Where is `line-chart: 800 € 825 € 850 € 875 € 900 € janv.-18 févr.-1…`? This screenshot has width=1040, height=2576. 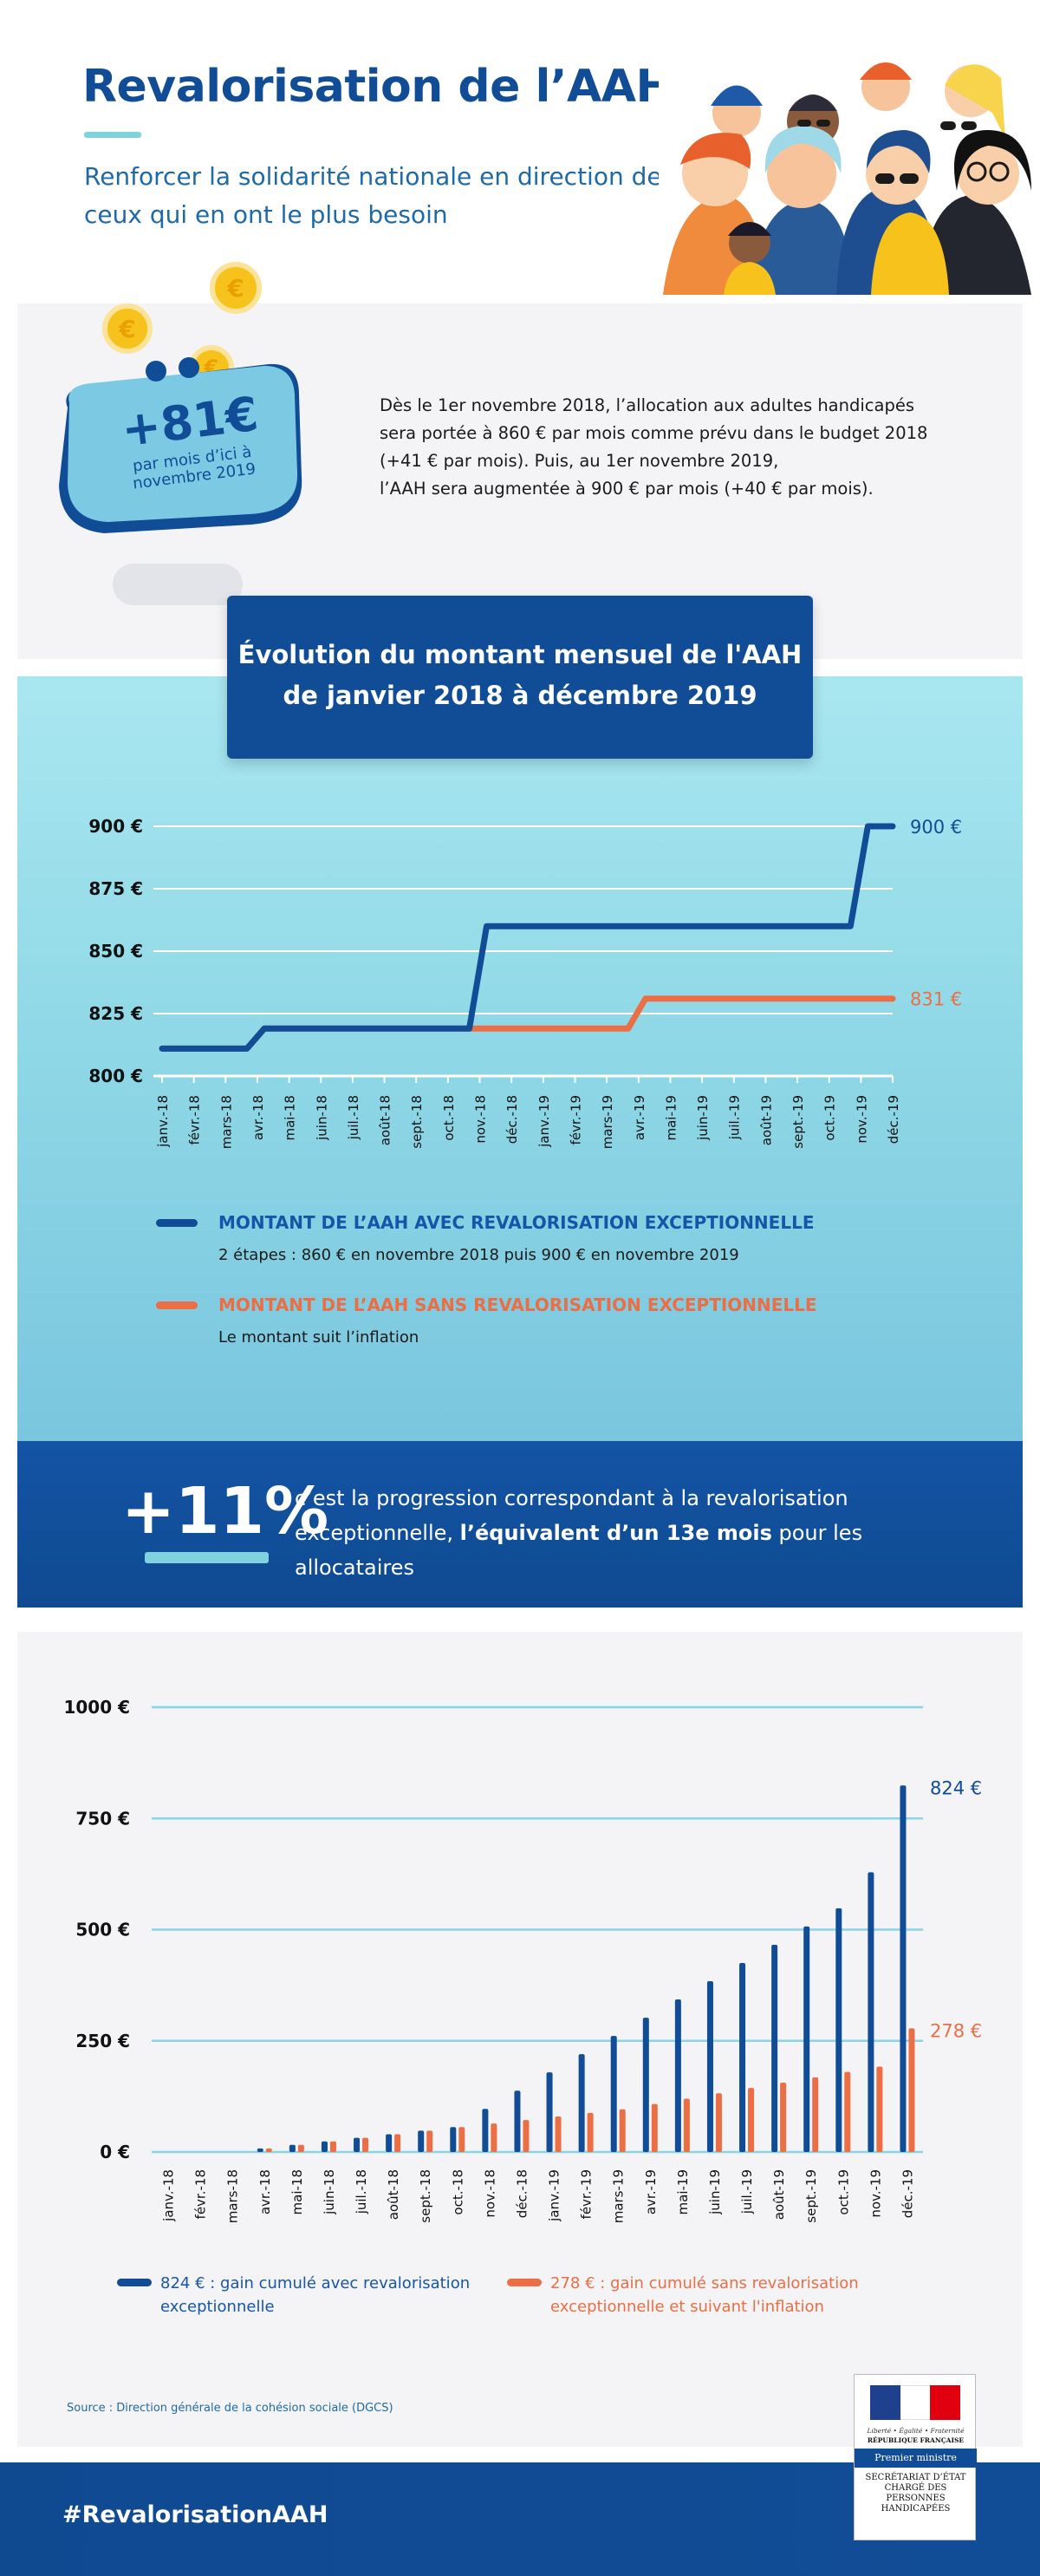 line-chart: 800 € 825 € 850 € 875 € 900 € janv.-18 févr.-1… is located at coordinates (525, 983).